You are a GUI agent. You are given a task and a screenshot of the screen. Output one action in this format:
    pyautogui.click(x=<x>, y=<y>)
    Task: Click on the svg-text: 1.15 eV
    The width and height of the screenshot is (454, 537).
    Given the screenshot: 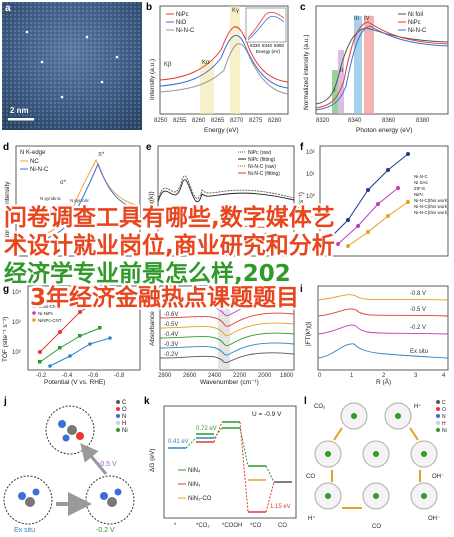 What is the action you would take?
    pyautogui.click(x=280, y=507)
    